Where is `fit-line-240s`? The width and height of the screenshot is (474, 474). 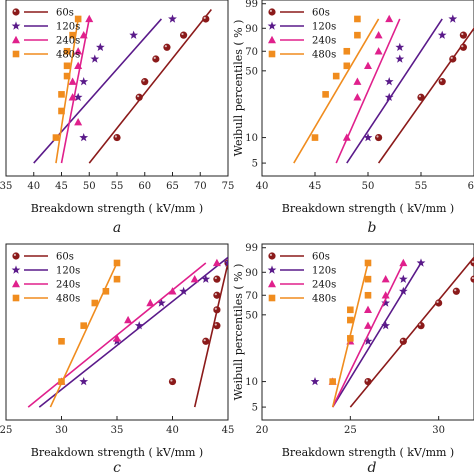
fit-line-240s is located at coordinates (75, 91).